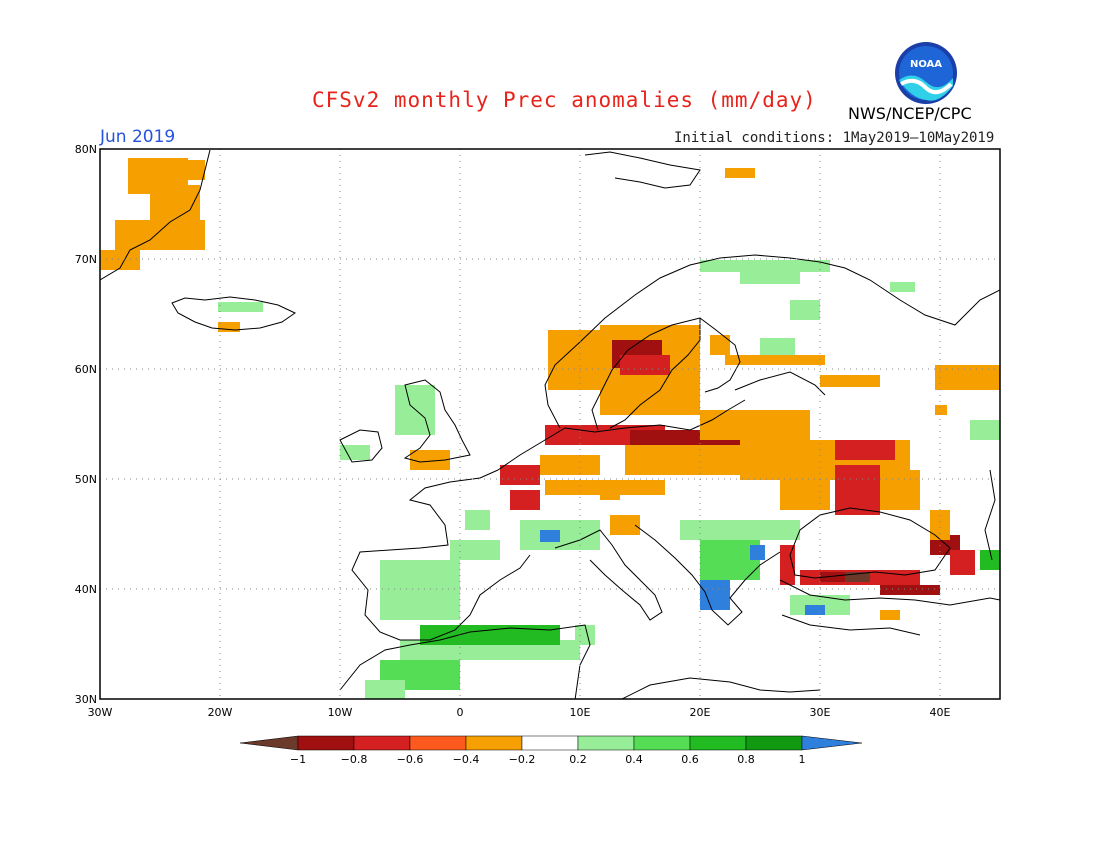 This screenshot has height=850, width=1100. What do you see at coordinates (466, 759) in the screenshot?
I see `colorbar-tick-label: −0.4` at bounding box center [466, 759].